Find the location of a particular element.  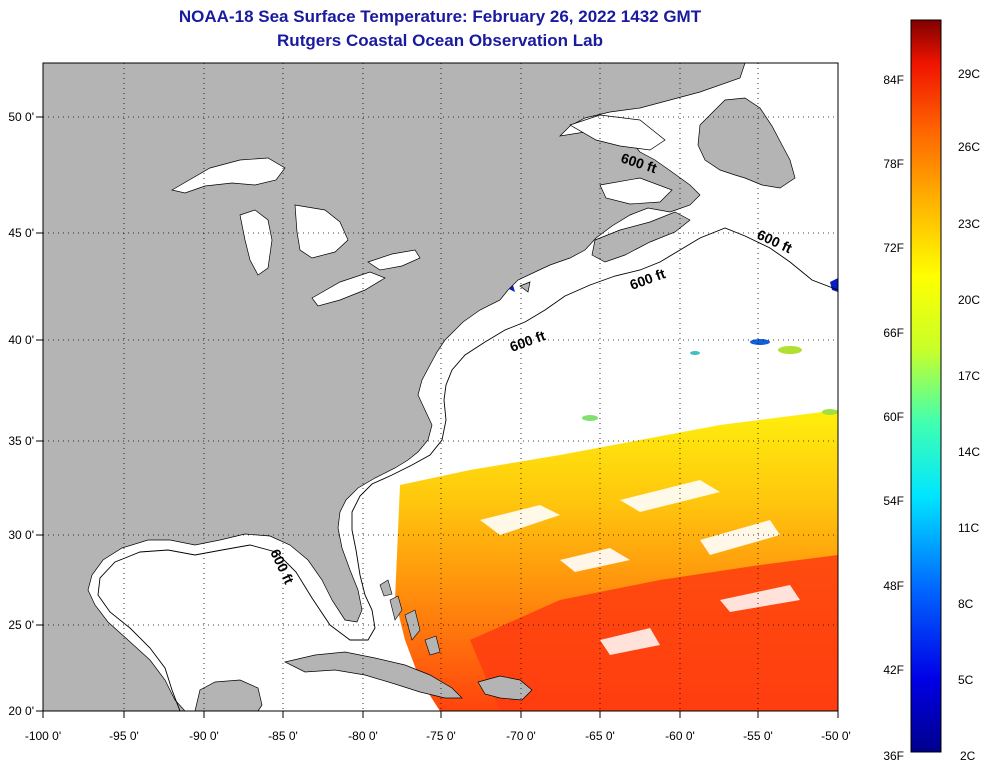

lon-label: -65 0' is located at coordinates (600, 736).